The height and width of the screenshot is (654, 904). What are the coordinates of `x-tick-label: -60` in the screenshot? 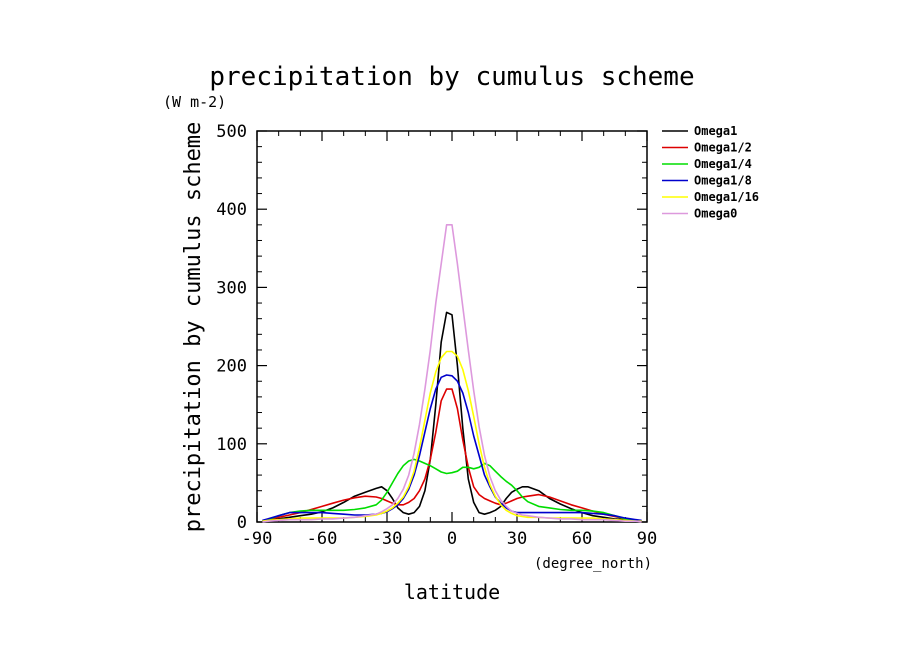 It's located at (322, 539).